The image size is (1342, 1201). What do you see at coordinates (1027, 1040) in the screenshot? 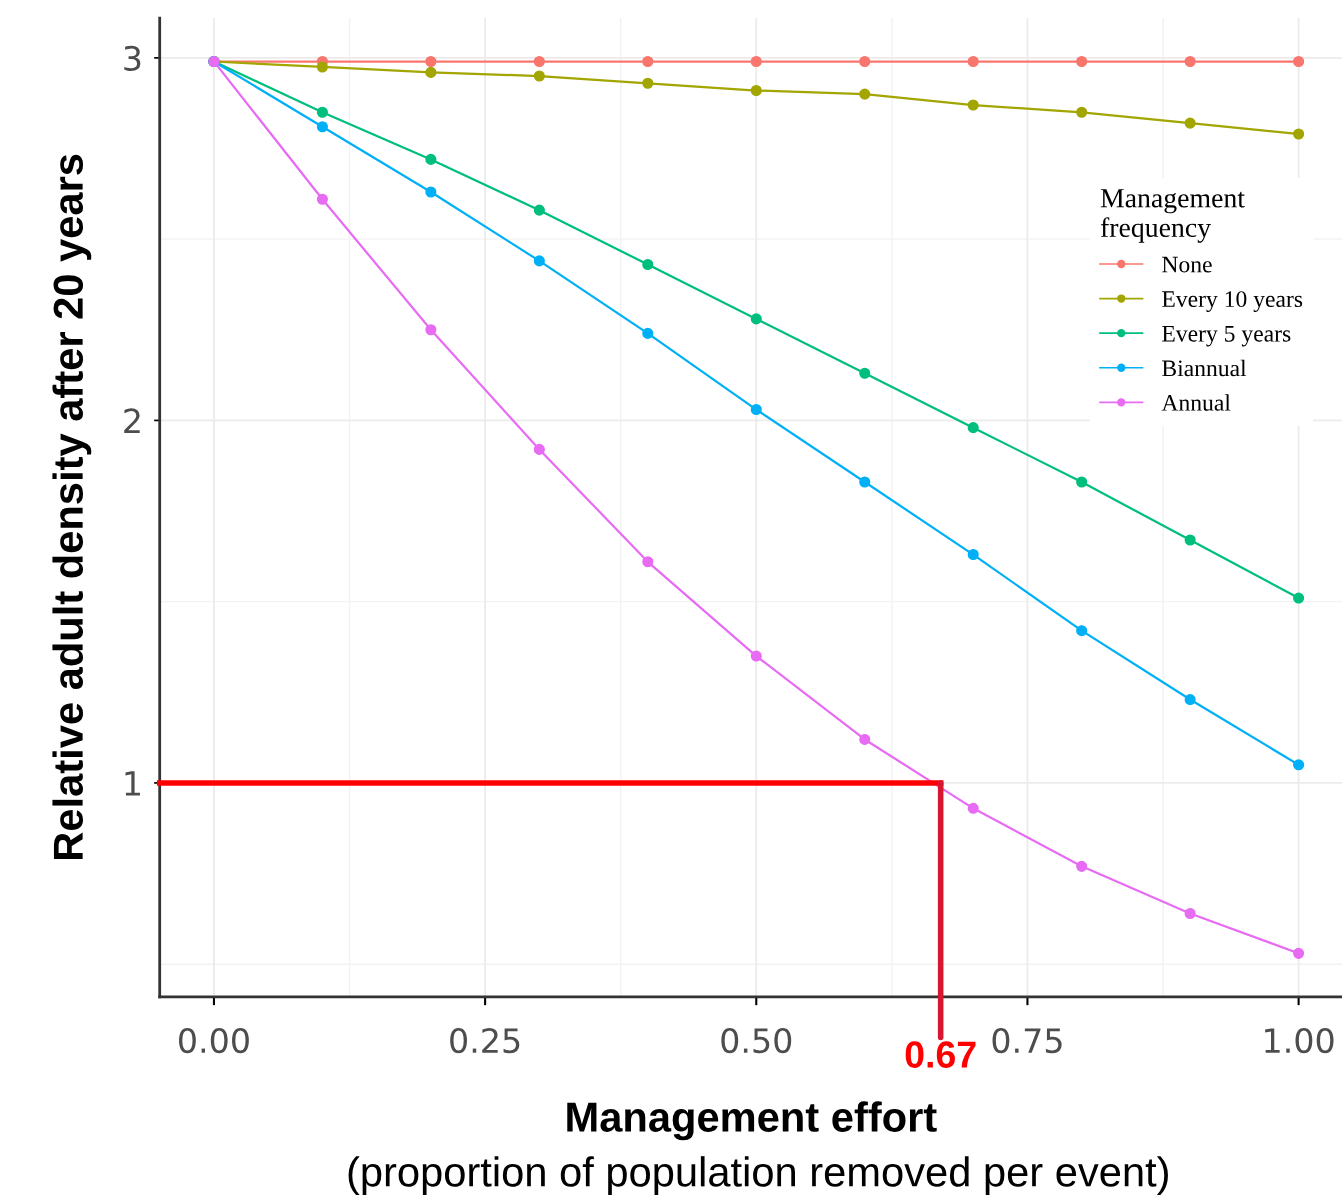
I see `x-tick-label: 0.75` at bounding box center [1027, 1040].